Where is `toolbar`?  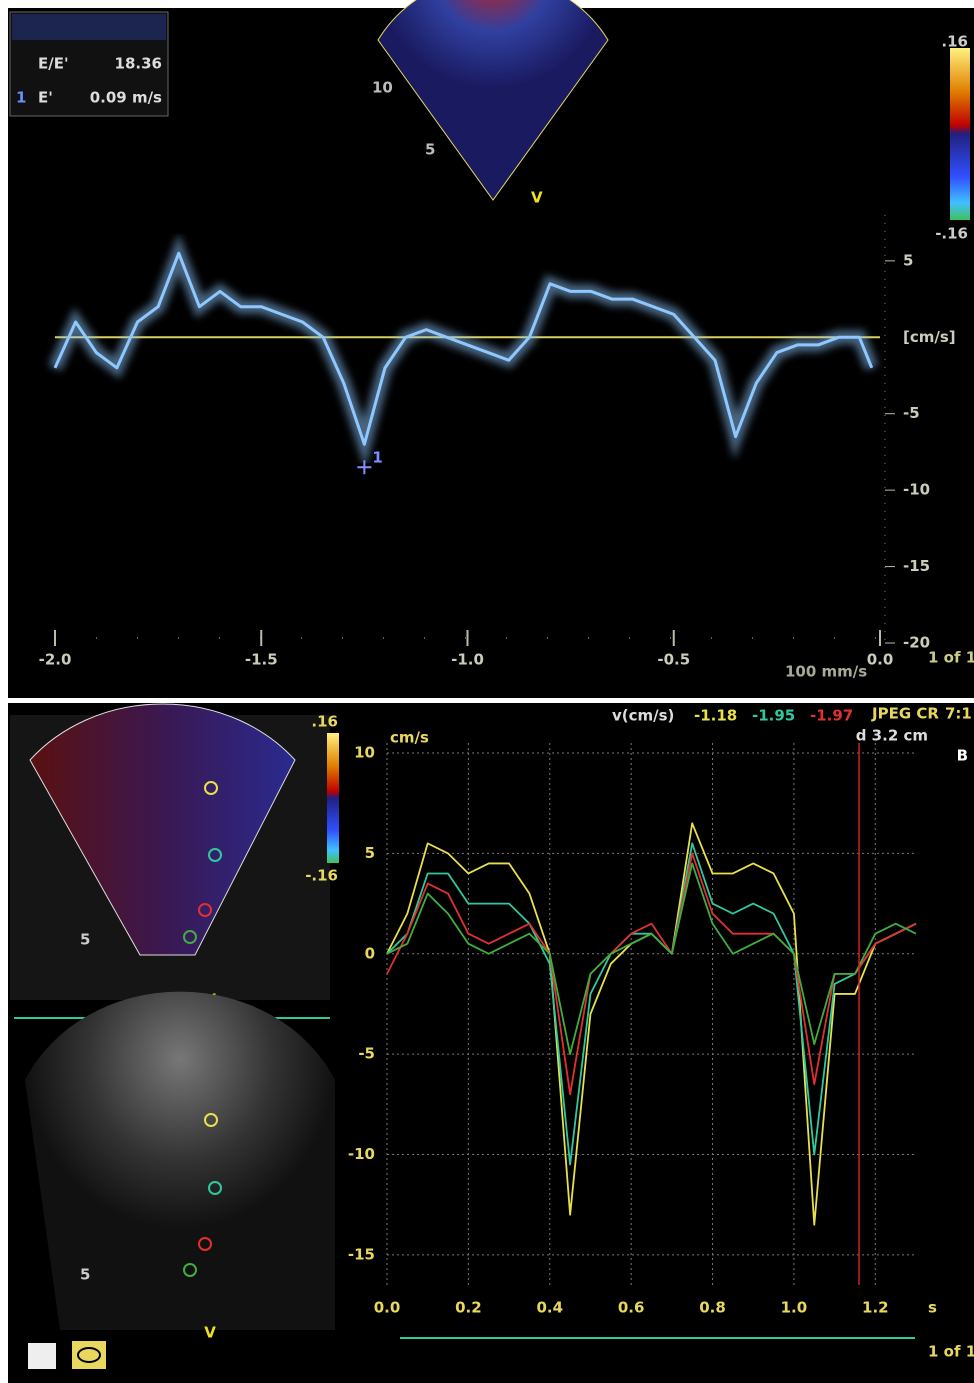 toolbar is located at coordinates (89, 27).